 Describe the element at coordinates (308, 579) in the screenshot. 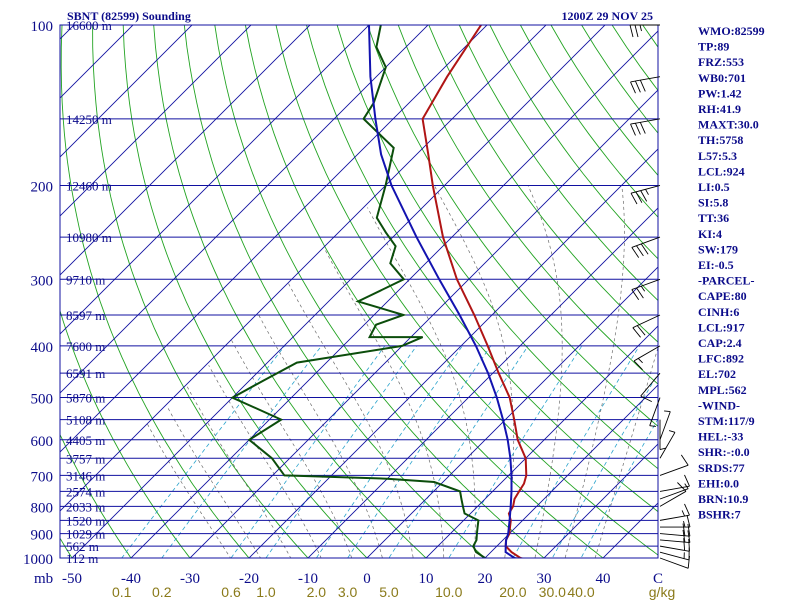

I see `temperature-tick-label: -10` at that location.